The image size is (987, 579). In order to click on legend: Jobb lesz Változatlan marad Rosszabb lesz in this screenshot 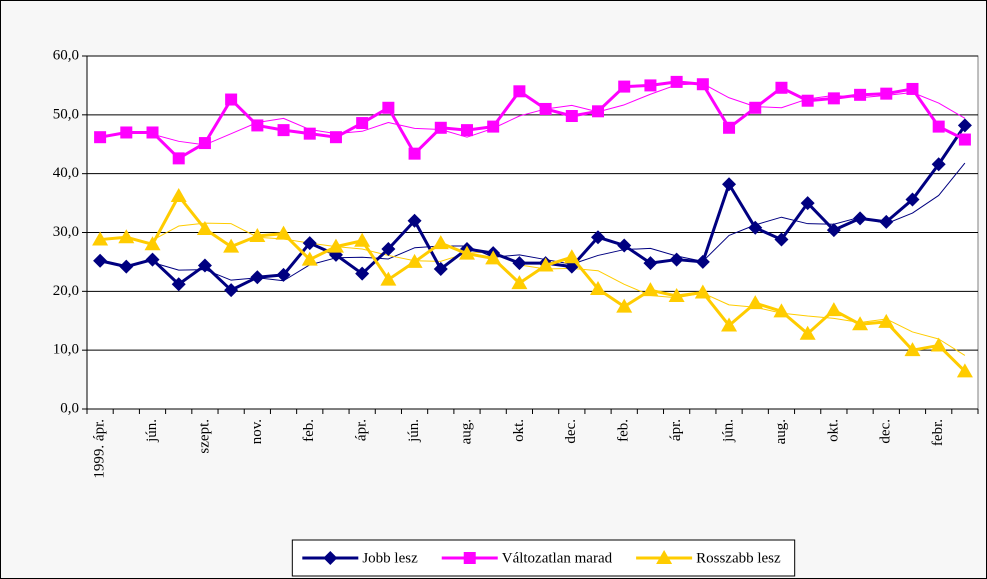, I will do `click(543, 558)`.